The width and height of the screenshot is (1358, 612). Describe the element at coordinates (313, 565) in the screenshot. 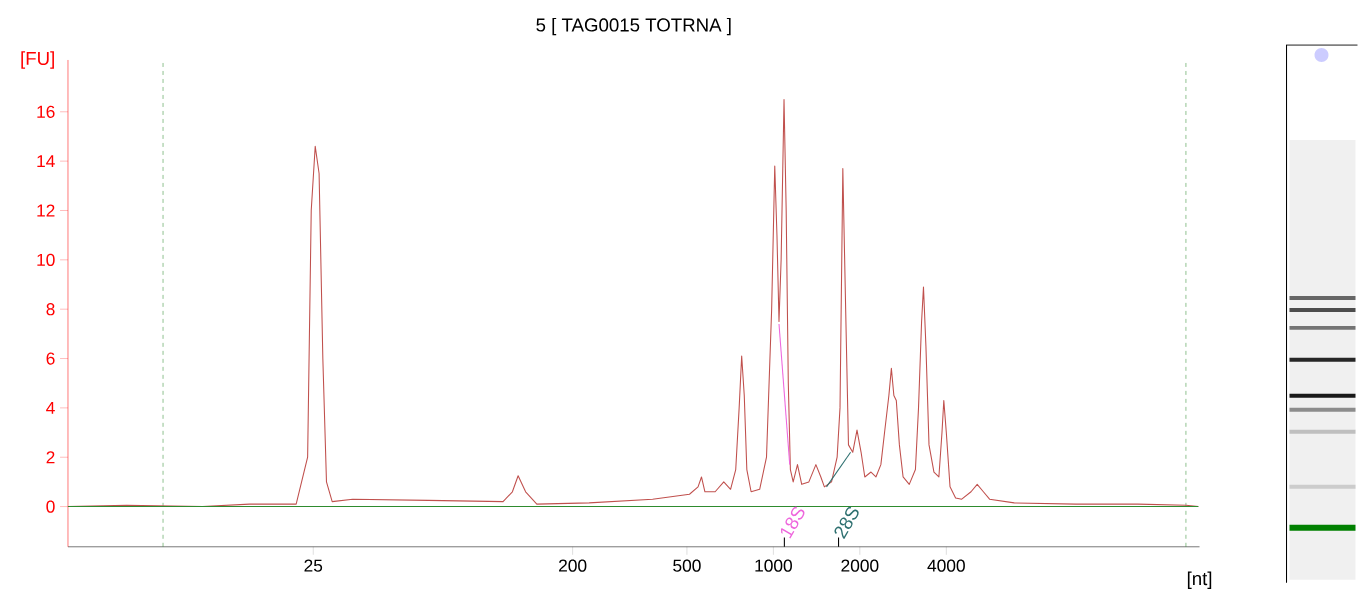

I see `x-tick-label: 25` at that location.